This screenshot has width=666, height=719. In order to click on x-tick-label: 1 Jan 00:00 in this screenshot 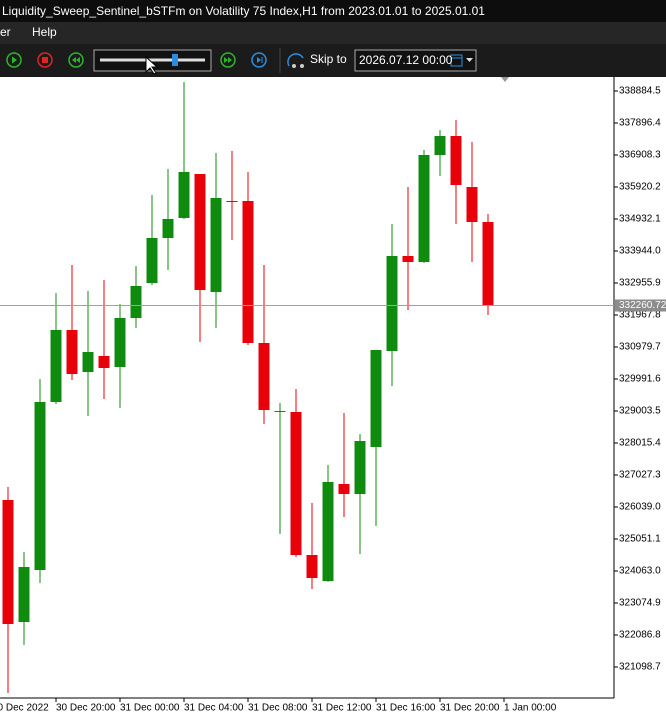, I will do `click(530, 708)`.